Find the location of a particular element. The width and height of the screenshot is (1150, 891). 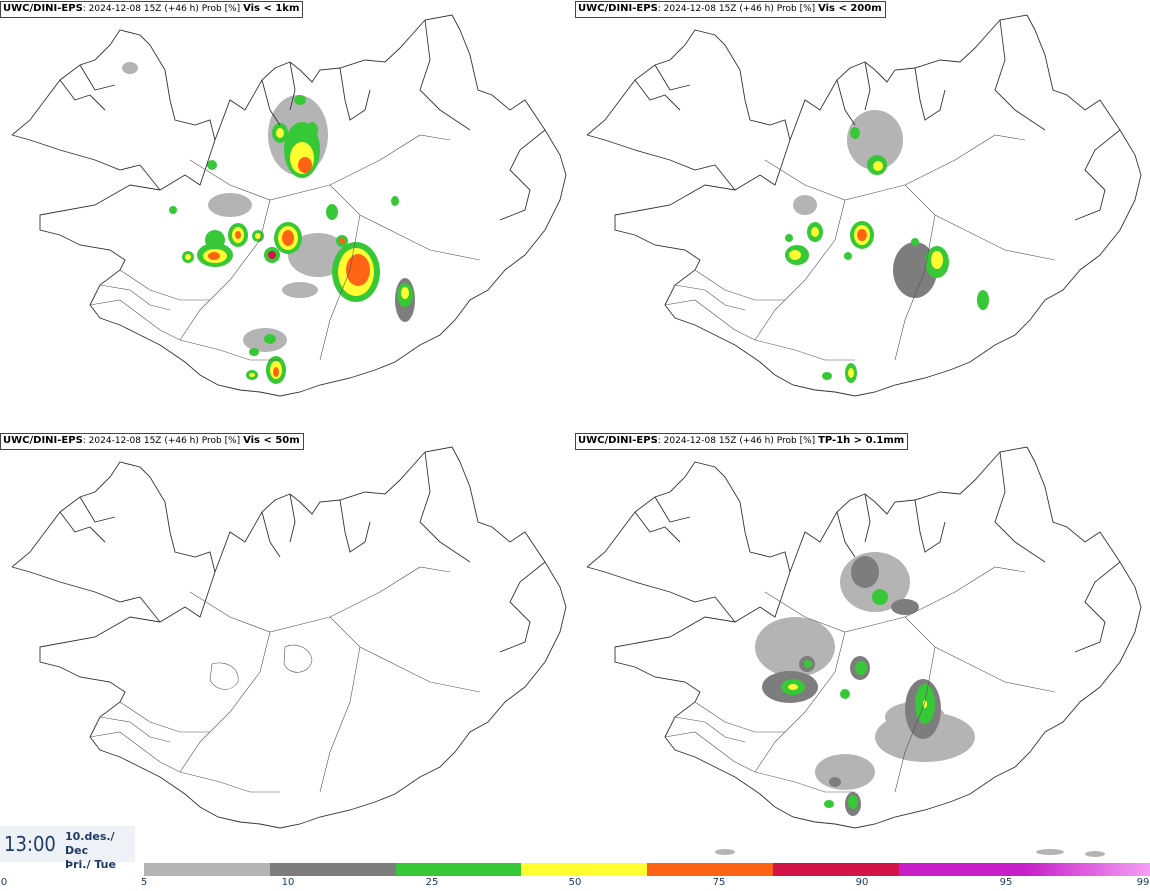

legend-tick-label: 50 is located at coordinates (575, 882).